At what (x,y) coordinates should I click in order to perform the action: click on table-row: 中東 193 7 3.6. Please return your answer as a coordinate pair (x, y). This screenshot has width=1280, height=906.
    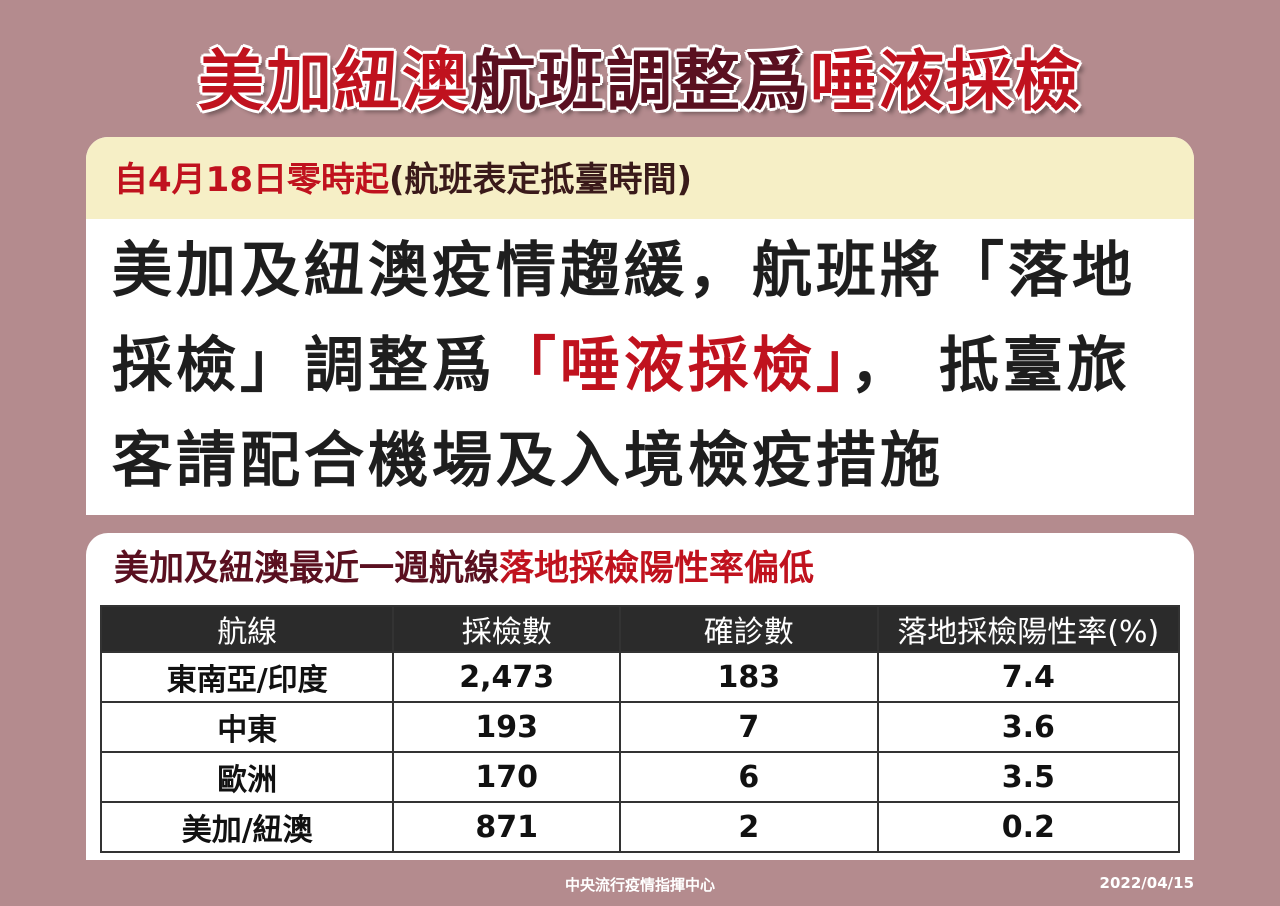
    Looking at the image, I should click on (640, 727).